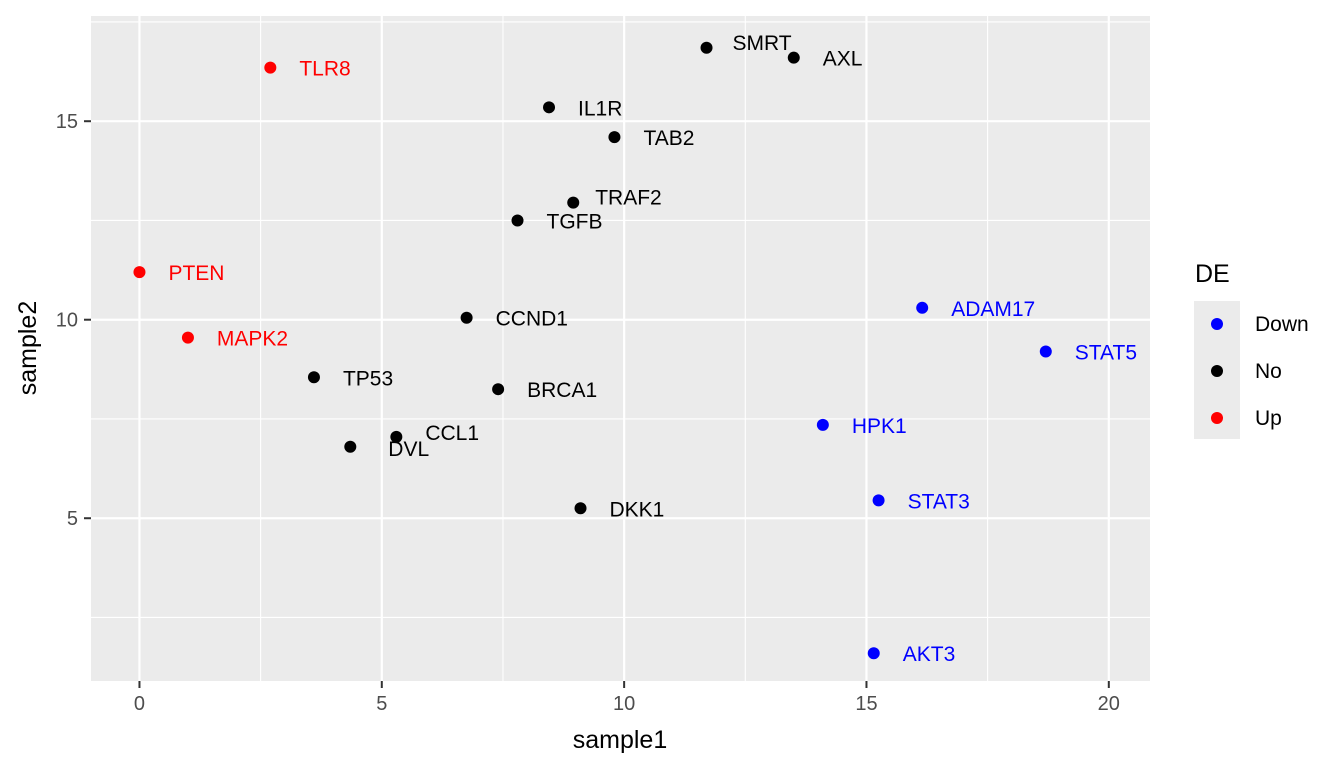  Describe the element at coordinates (624, 704) in the screenshot. I see `x-tick-label: 10` at that location.